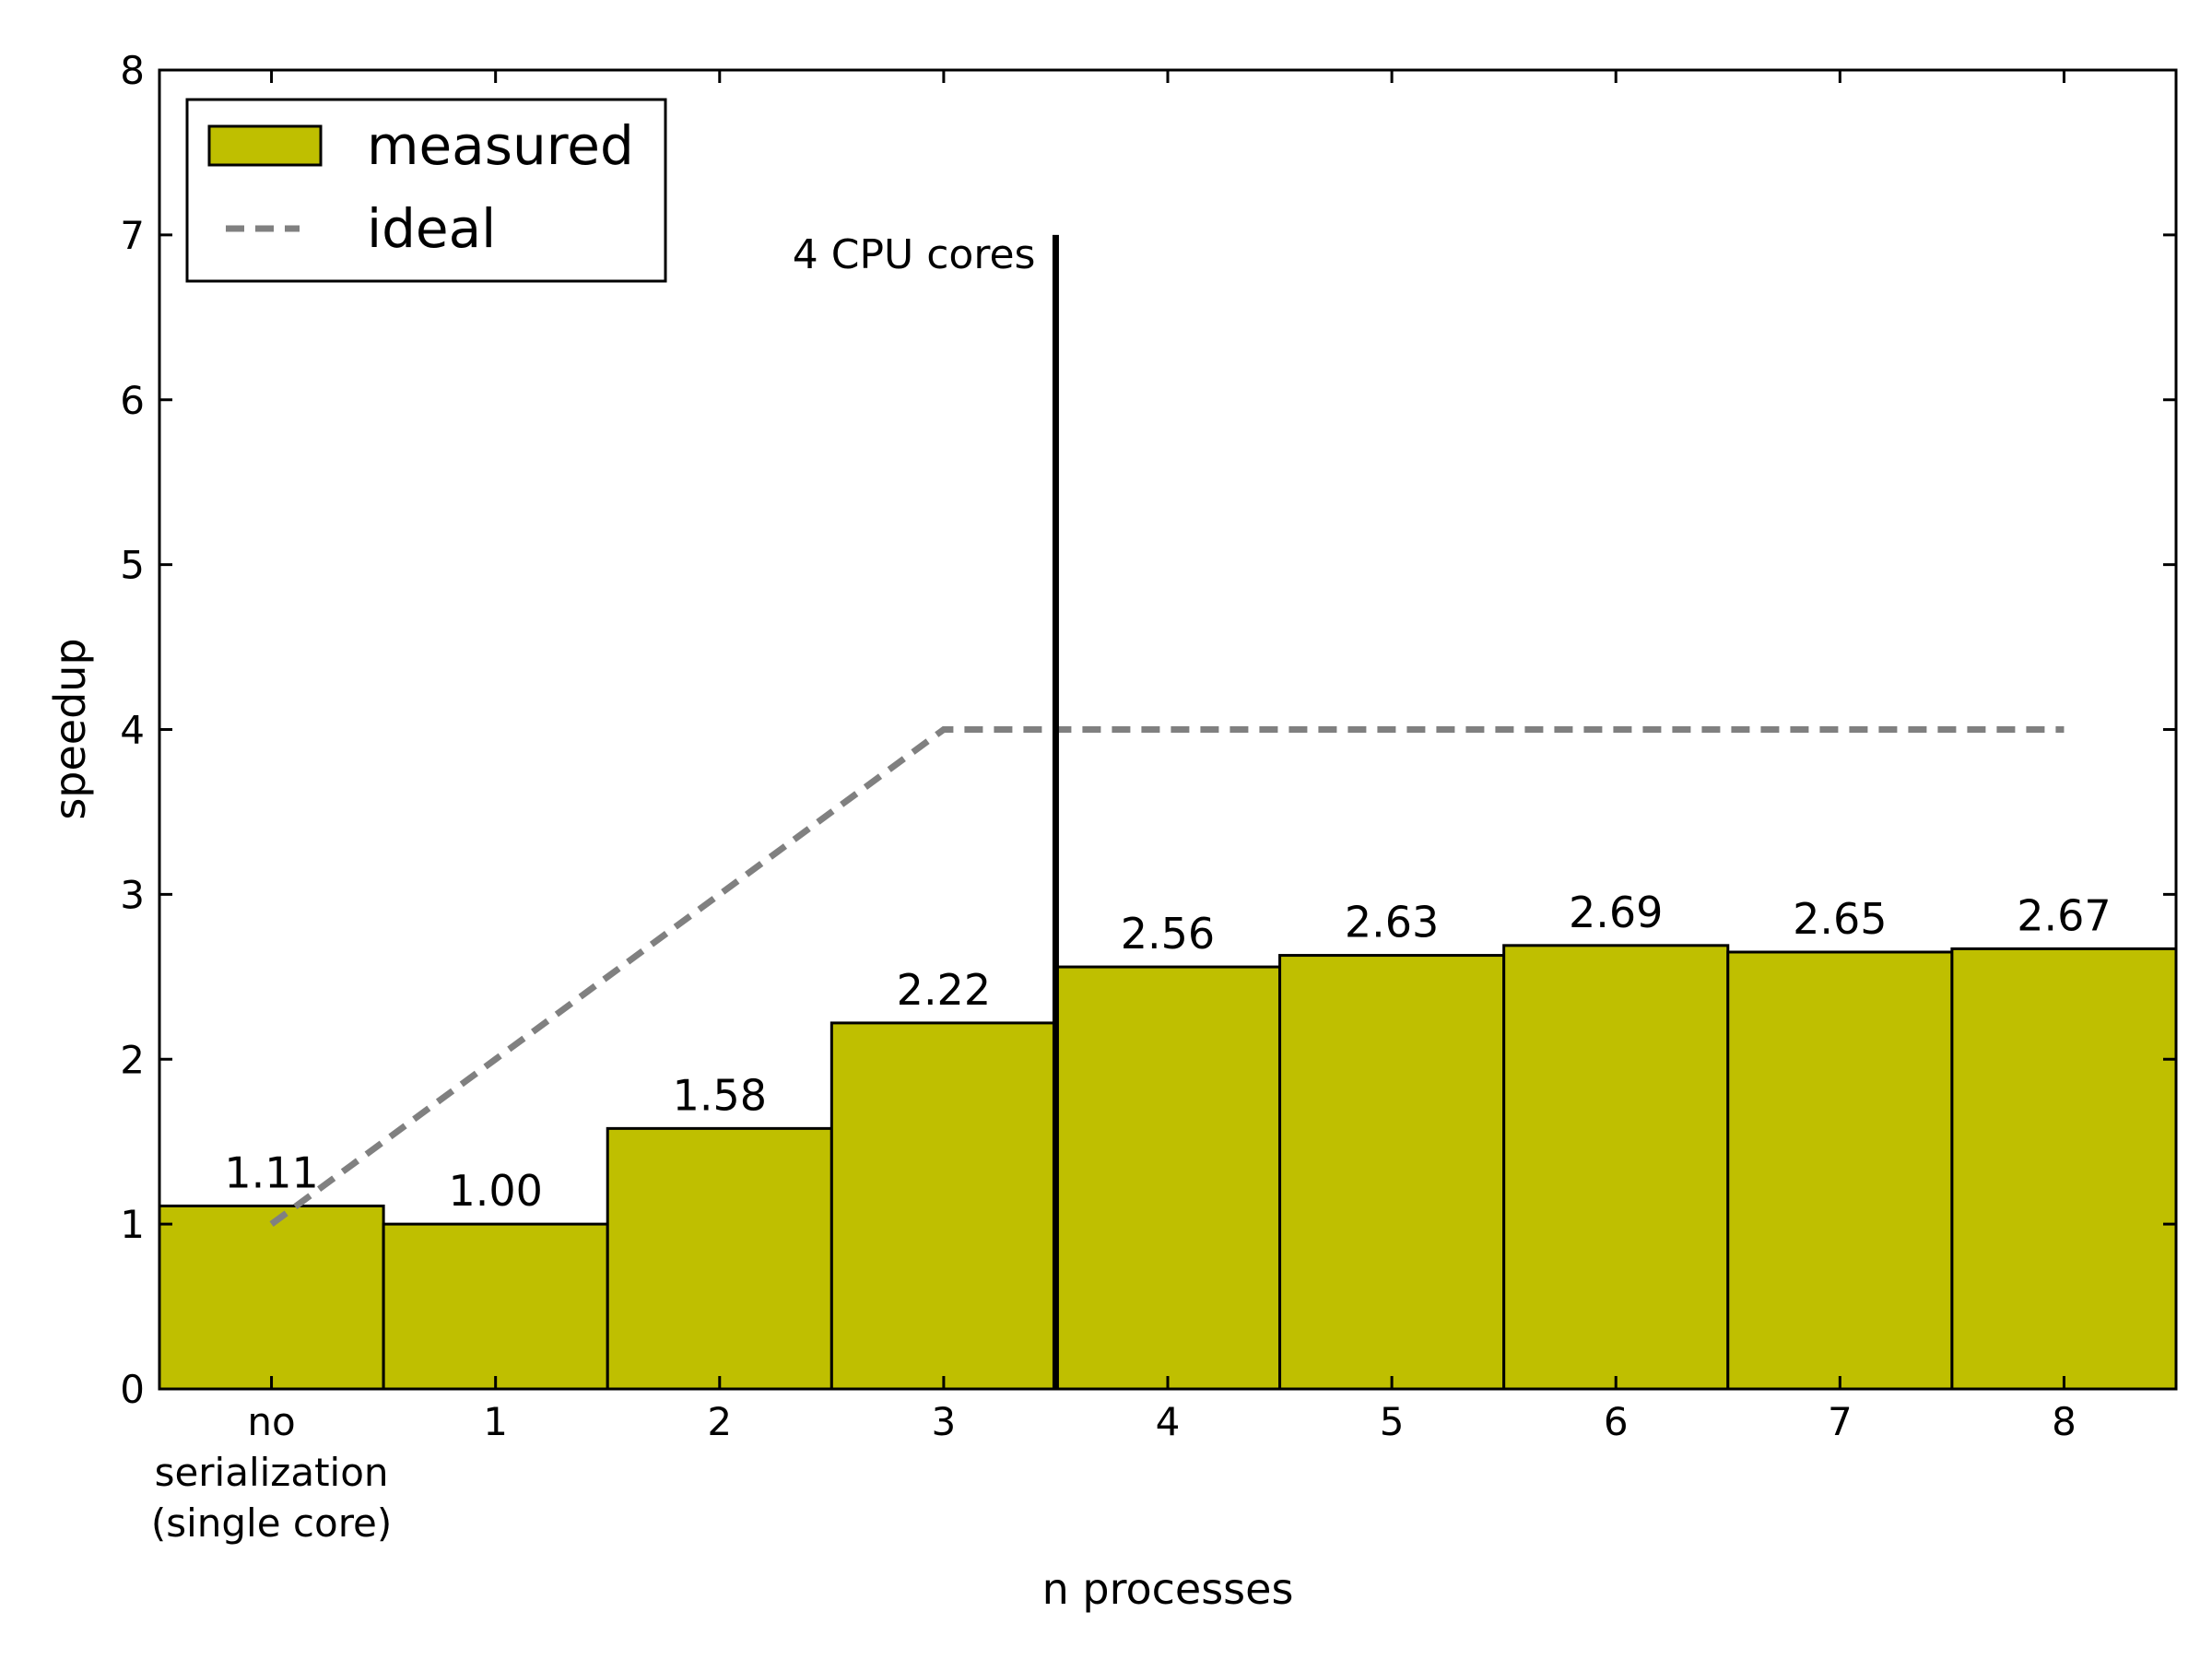 This screenshot has width=2212, height=1659. I want to click on bar-value-label: 2.69, so click(1616, 912).